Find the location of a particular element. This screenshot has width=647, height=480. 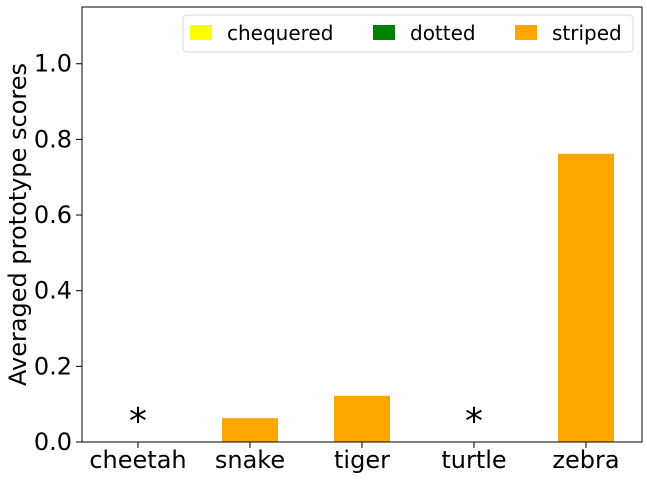

bar-striped-zebra is located at coordinates (586, 297).